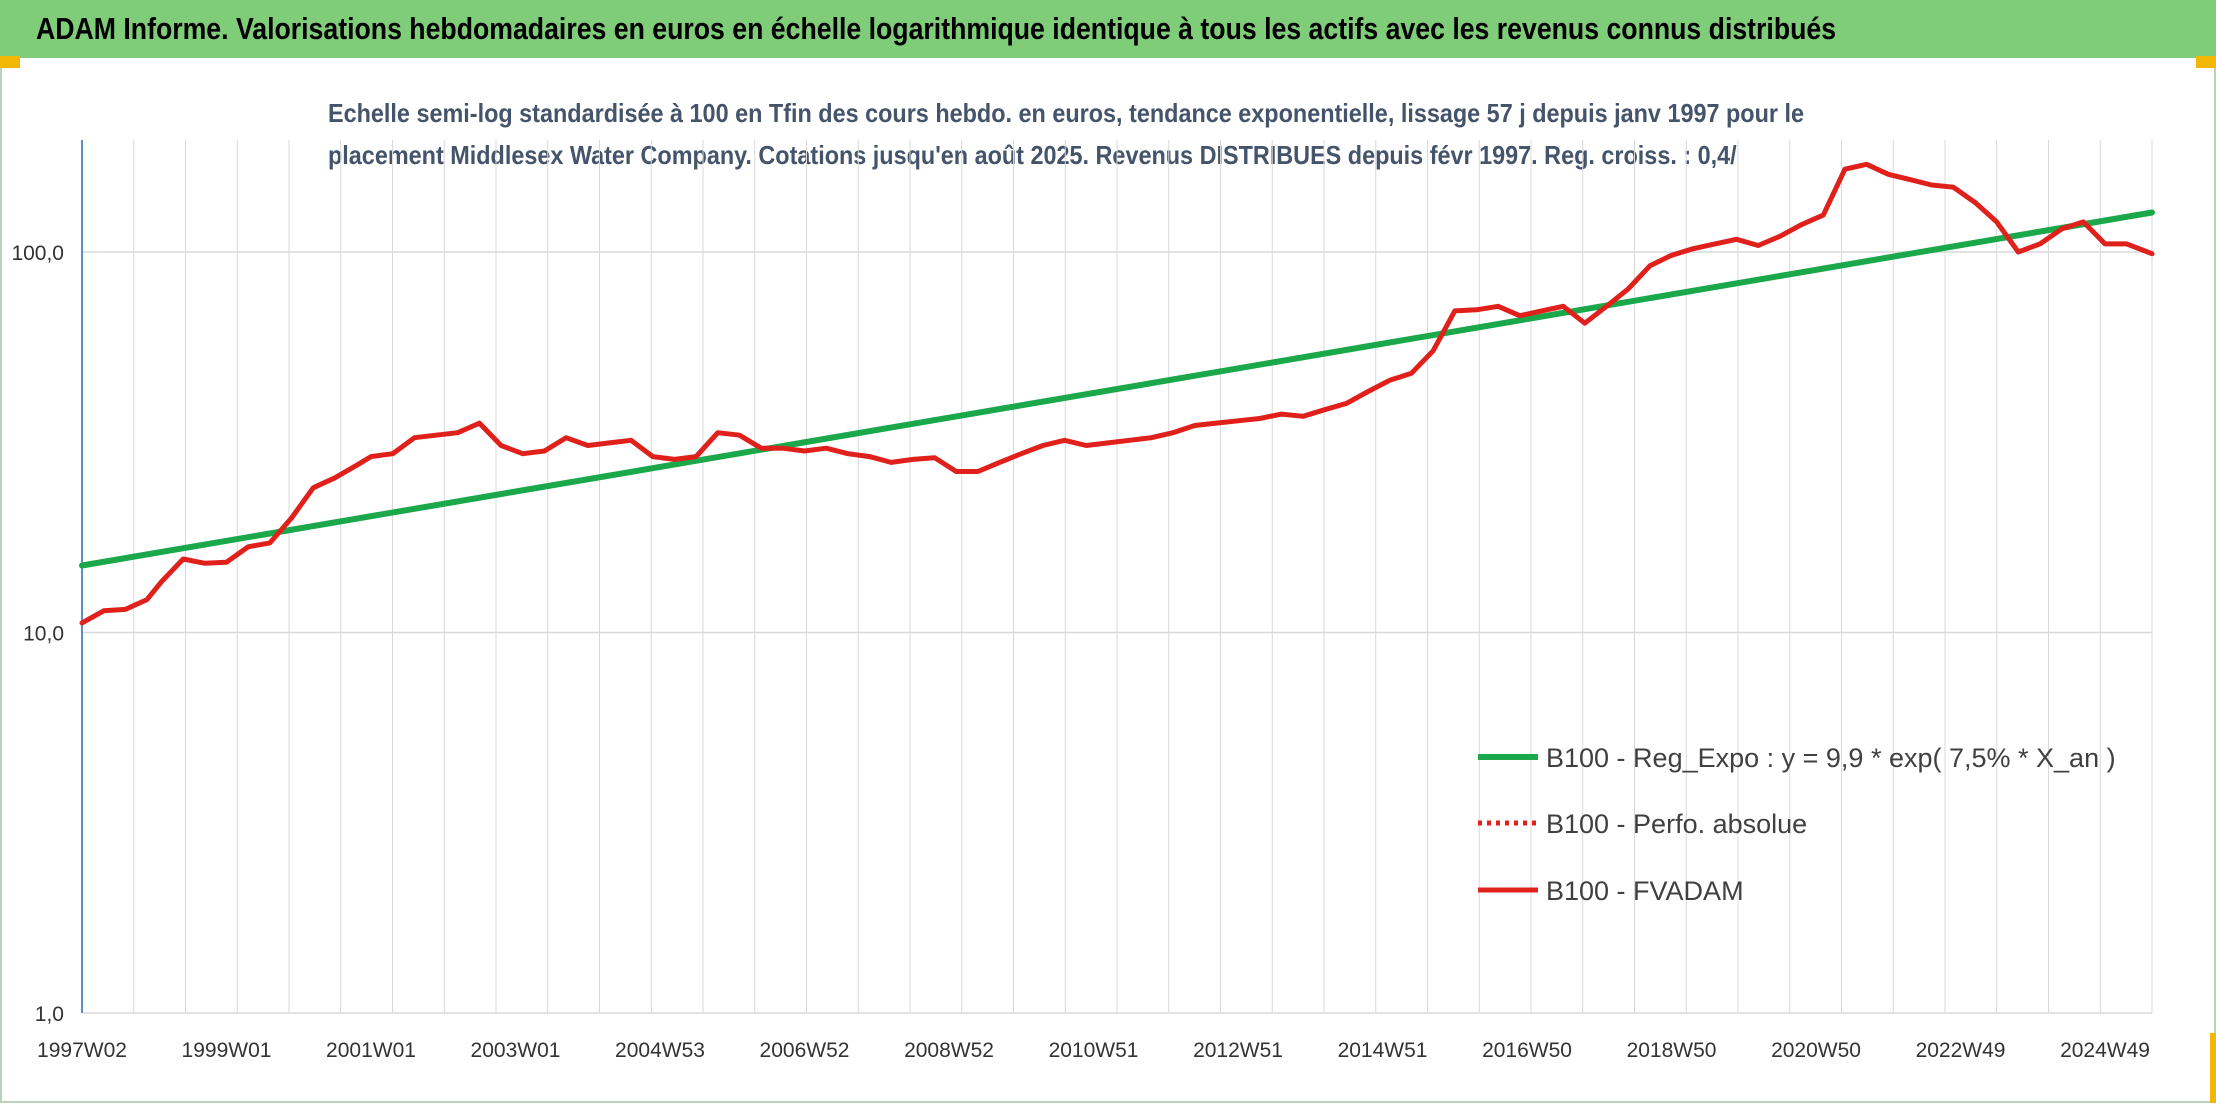 Image resolution: width=2216 pixels, height=1103 pixels. Describe the element at coordinates (1676, 824) in the screenshot. I see `legend-label: B100 - Perfo. absolue` at that location.